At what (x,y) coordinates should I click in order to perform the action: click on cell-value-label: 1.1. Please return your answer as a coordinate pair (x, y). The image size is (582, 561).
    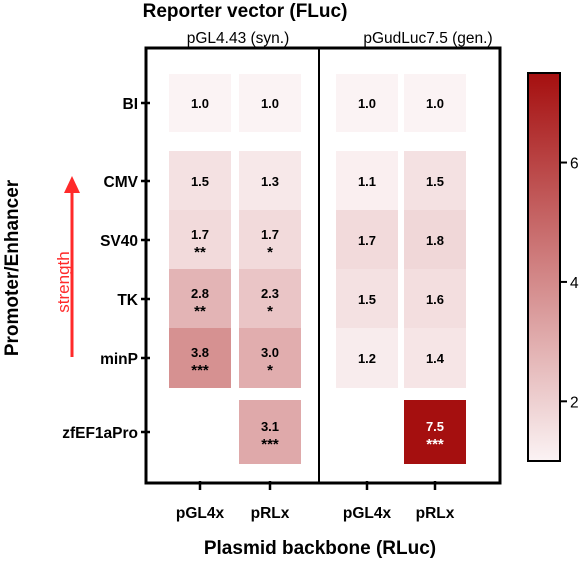
    Looking at the image, I should click on (367, 181).